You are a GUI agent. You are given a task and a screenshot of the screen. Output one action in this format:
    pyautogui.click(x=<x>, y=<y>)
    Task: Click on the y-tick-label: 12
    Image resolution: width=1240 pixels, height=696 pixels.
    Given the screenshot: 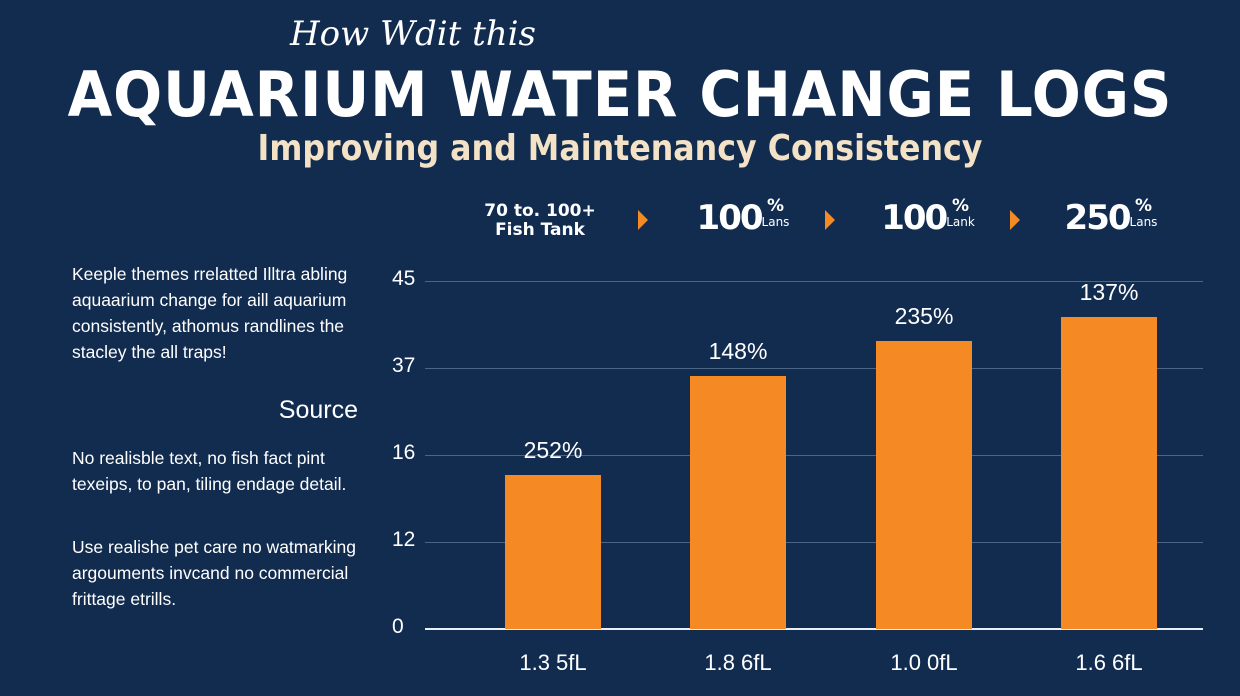 What is the action you would take?
    pyautogui.click(x=404, y=539)
    